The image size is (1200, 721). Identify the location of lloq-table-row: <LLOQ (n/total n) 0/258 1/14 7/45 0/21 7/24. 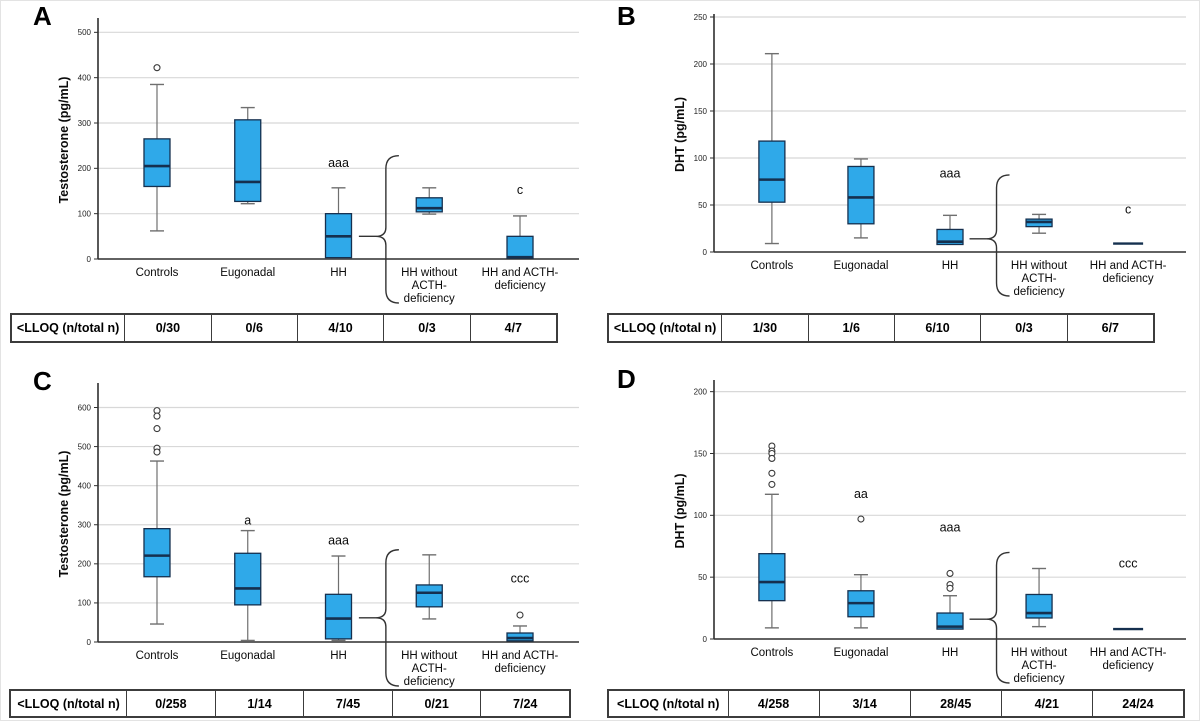
(290, 703).